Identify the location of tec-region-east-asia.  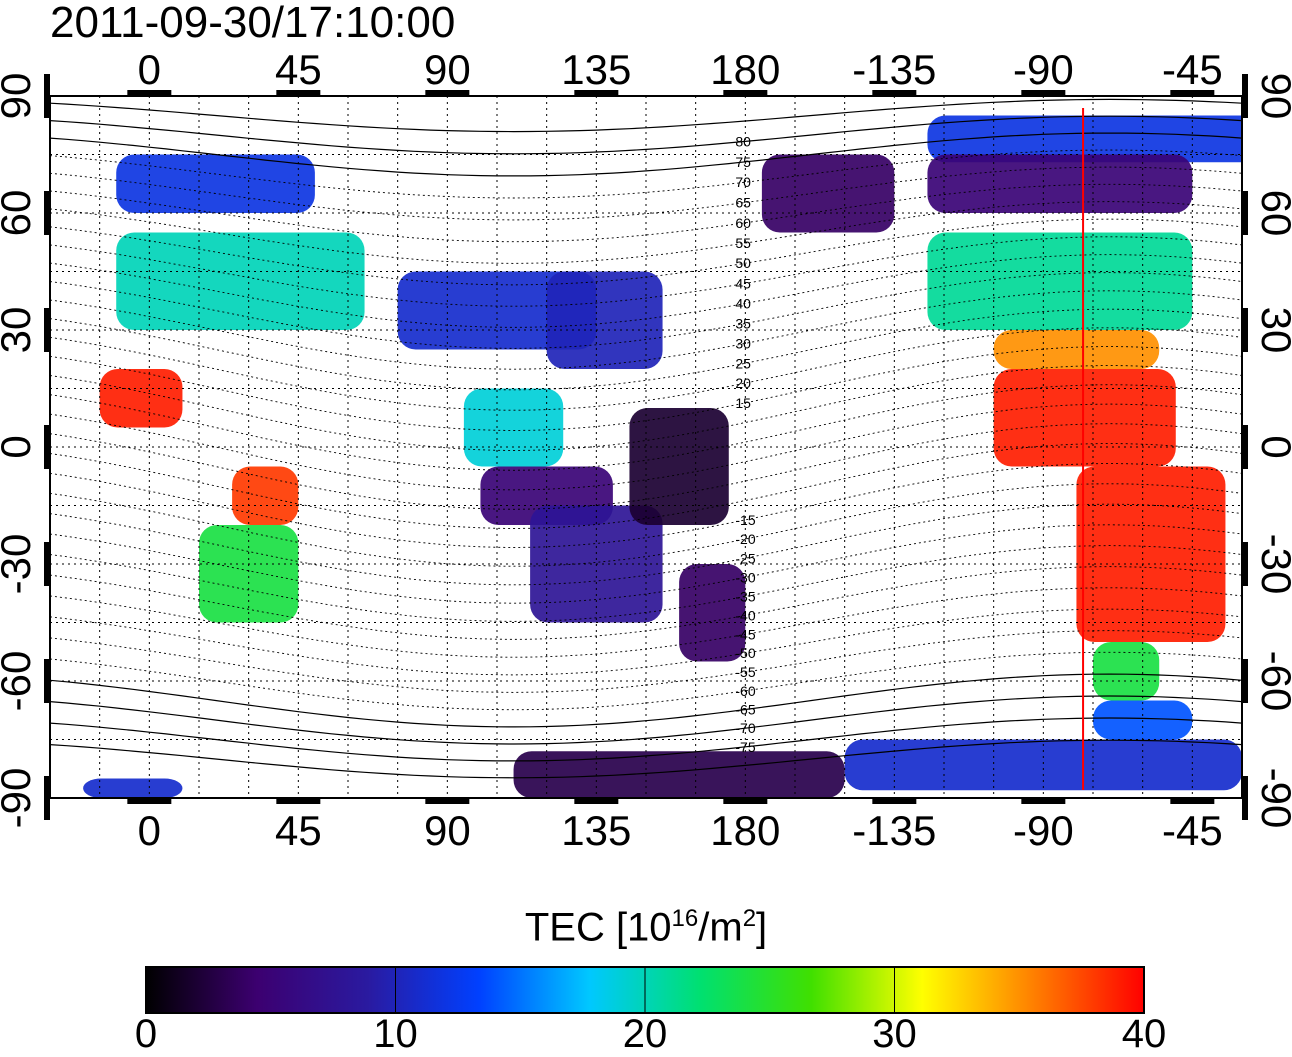
(604, 320).